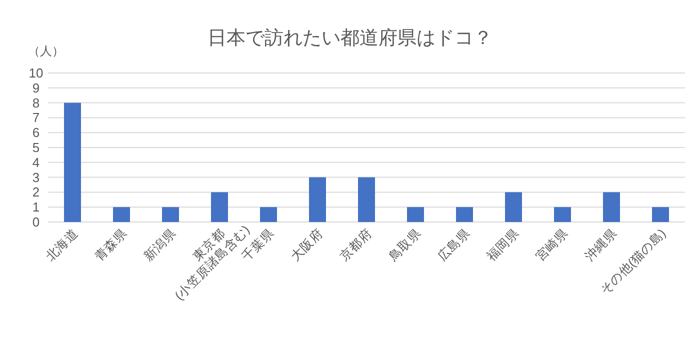 The height and width of the screenshot is (344, 700). Describe the element at coordinates (62, 245) in the screenshot. I see `x-tick-label: 北海道` at that location.